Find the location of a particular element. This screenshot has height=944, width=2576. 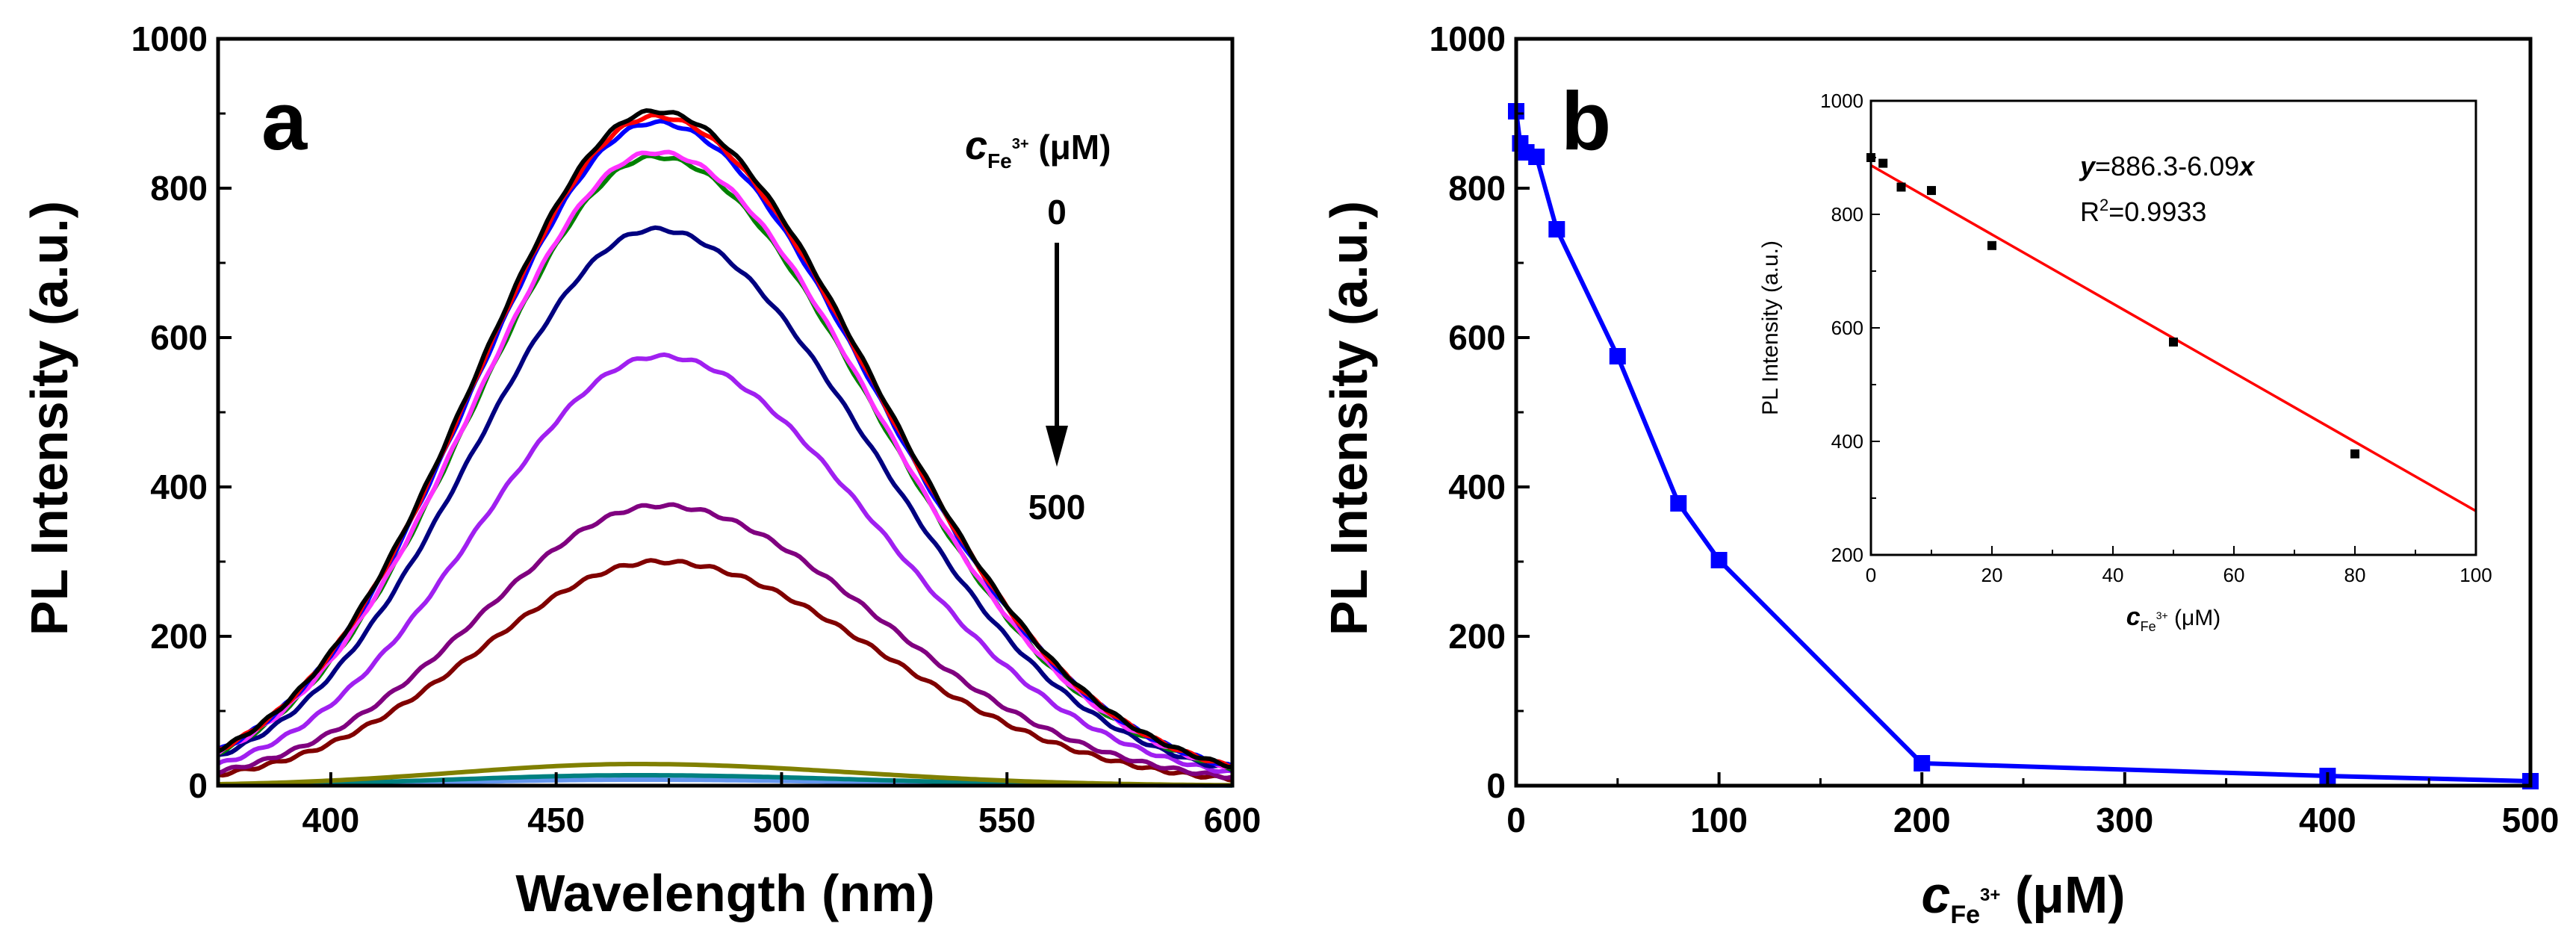

r2-base: R is located at coordinates (2089, 211).